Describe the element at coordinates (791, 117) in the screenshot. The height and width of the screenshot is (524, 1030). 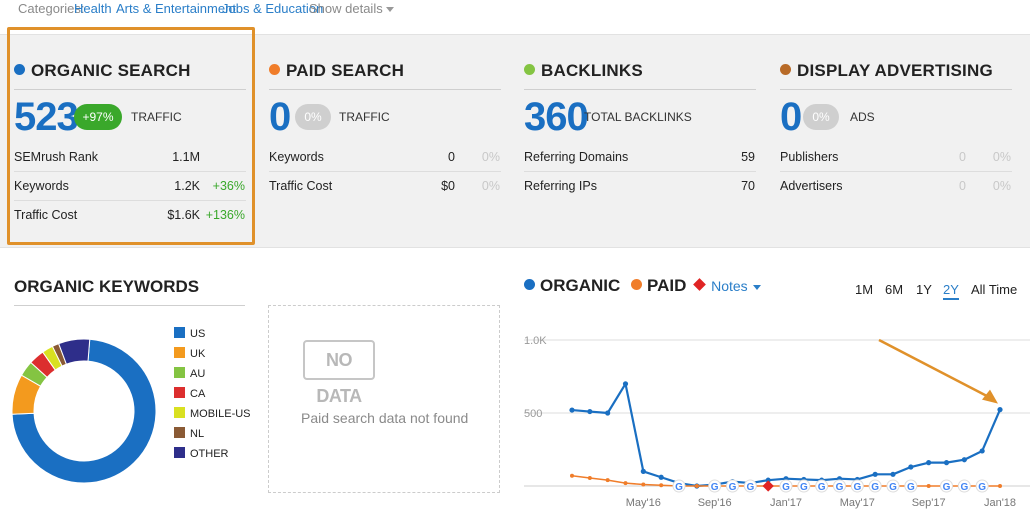
I see `display-ads-value: 0` at that location.